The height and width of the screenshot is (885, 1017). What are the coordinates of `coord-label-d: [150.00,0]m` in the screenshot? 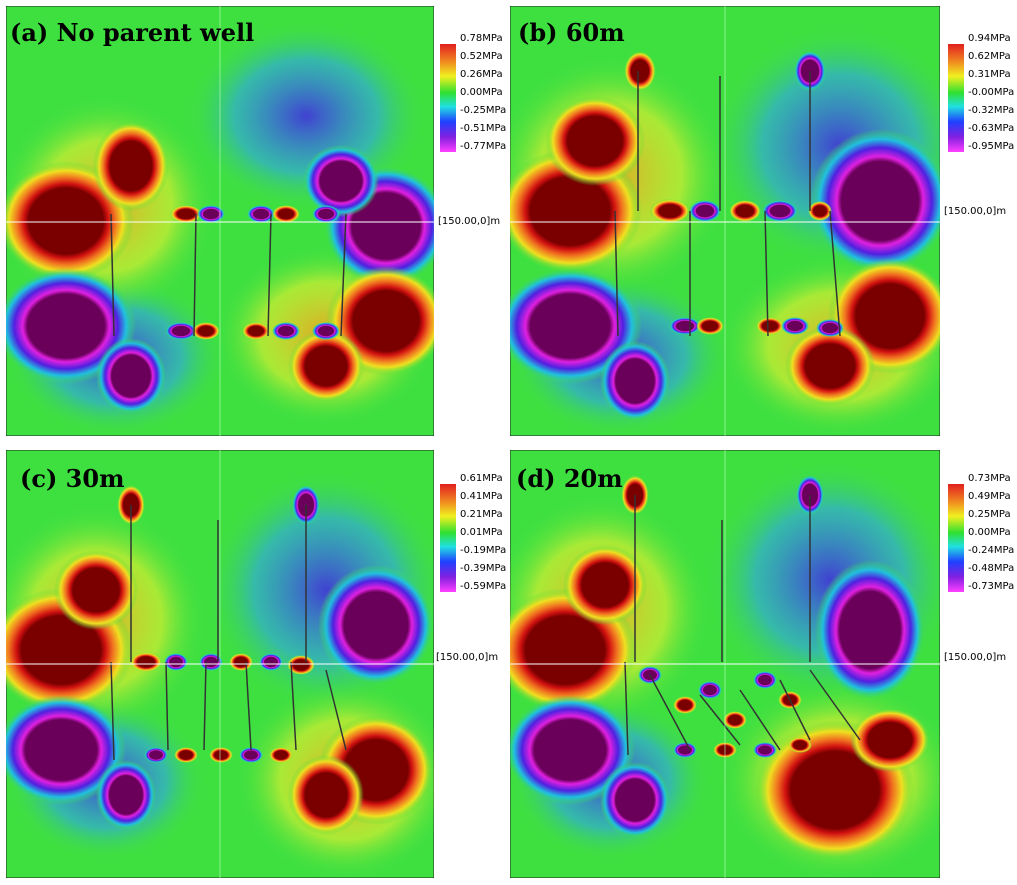 It's located at (975, 657).